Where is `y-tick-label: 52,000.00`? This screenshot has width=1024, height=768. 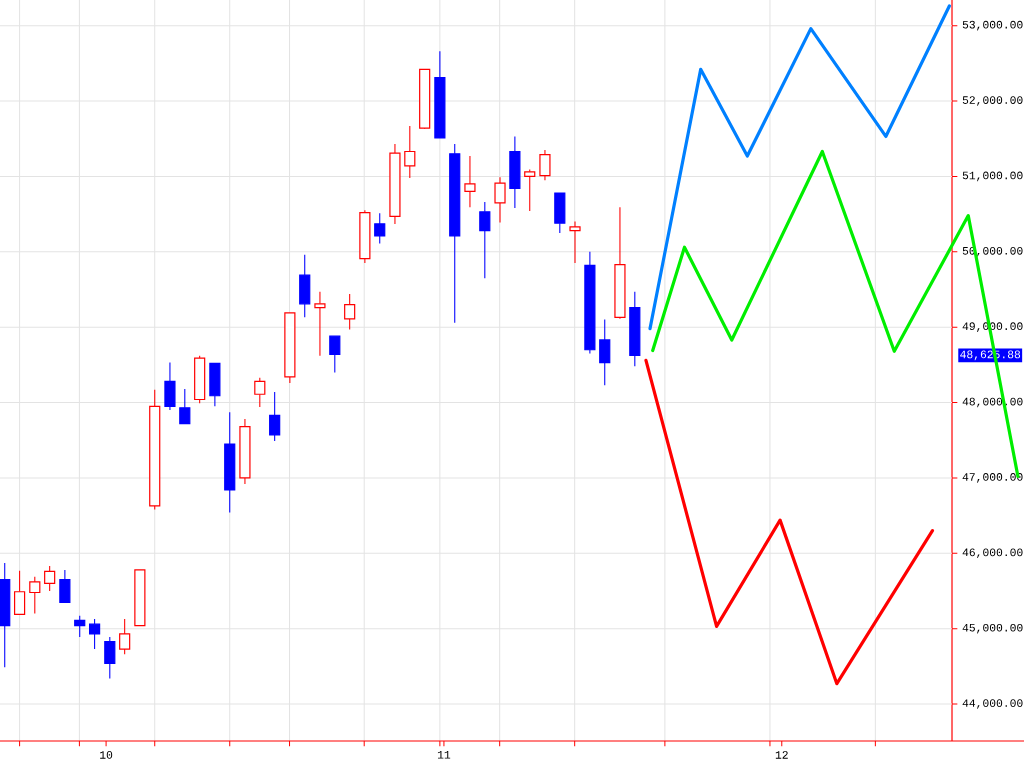
y-tick-label: 52,000.00 is located at coordinates (992, 101).